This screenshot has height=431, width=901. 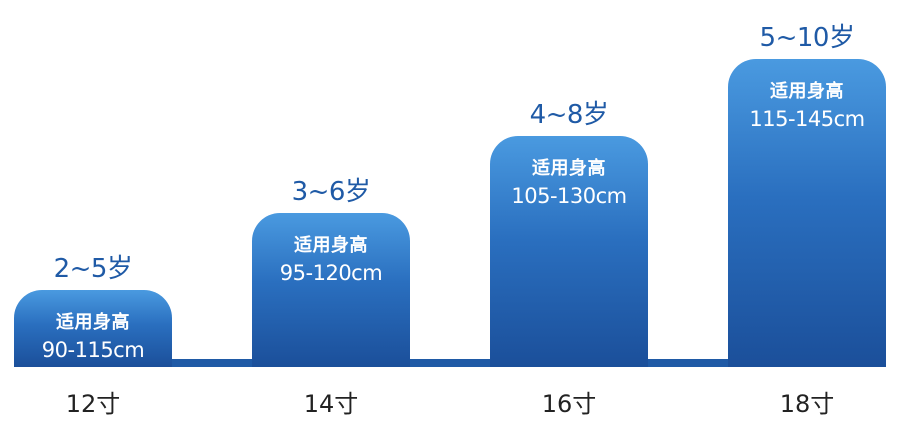 What do you see at coordinates (807, 119) in the screenshot?
I see `height-range-label: 115-145cm` at bounding box center [807, 119].